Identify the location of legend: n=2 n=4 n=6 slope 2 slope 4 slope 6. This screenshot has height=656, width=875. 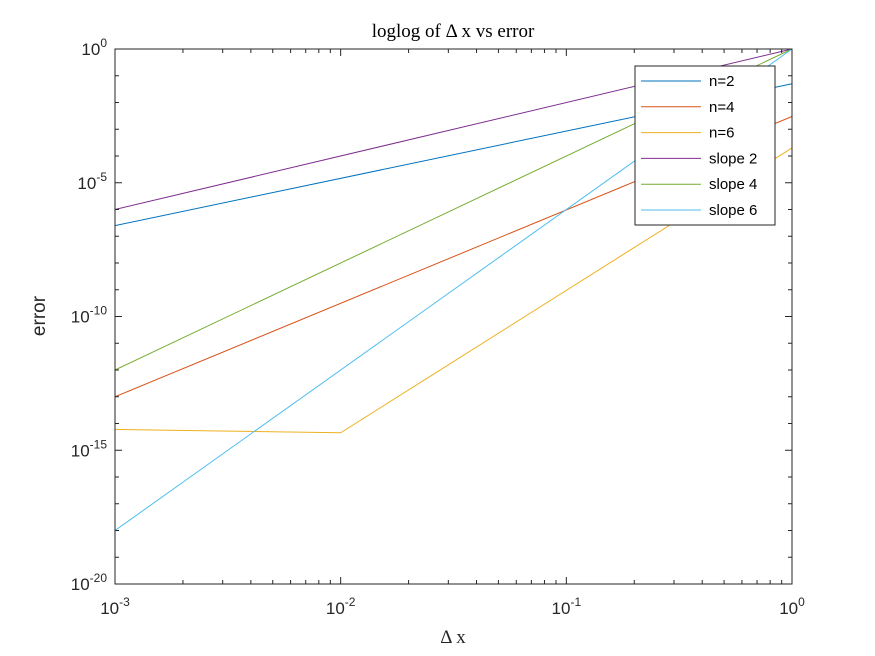
(705, 145).